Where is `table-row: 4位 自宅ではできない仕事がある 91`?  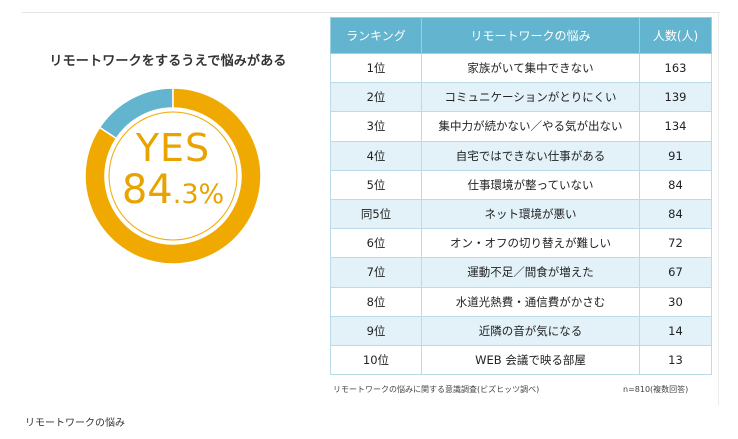
table-row: 4位 自宅ではできない仕事がある 91 is located at coordinates (521, 155).